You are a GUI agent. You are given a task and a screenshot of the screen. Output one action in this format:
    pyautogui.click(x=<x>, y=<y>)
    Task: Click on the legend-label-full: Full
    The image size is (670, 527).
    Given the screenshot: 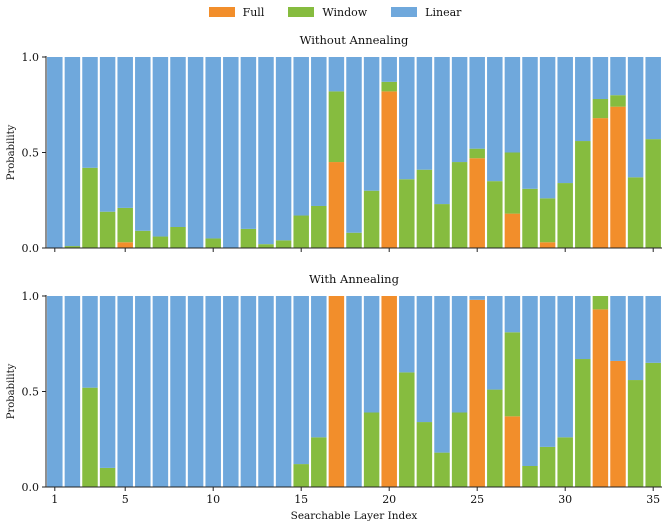 What is the action you would take?
    pyautogui.click(x=253, y=12)
    